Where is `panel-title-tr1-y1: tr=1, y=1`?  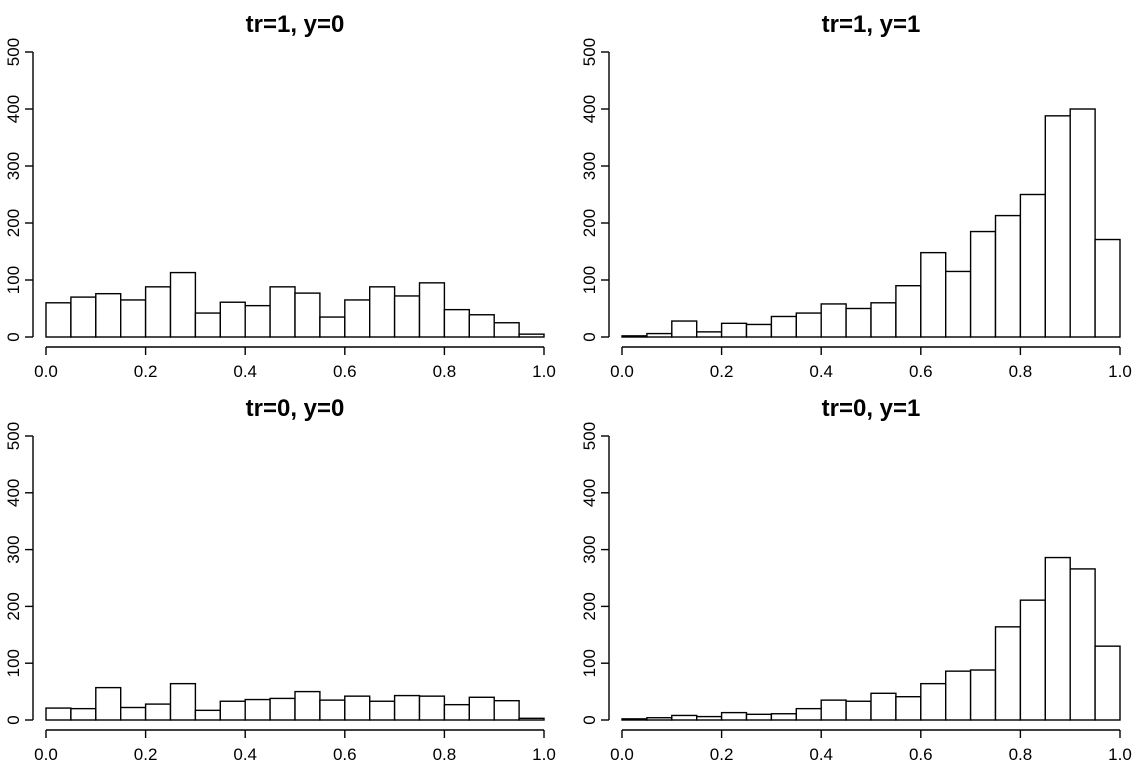
panel-title-tr1-y1: tr=1, y=1 is located at coordinates (871, 24).